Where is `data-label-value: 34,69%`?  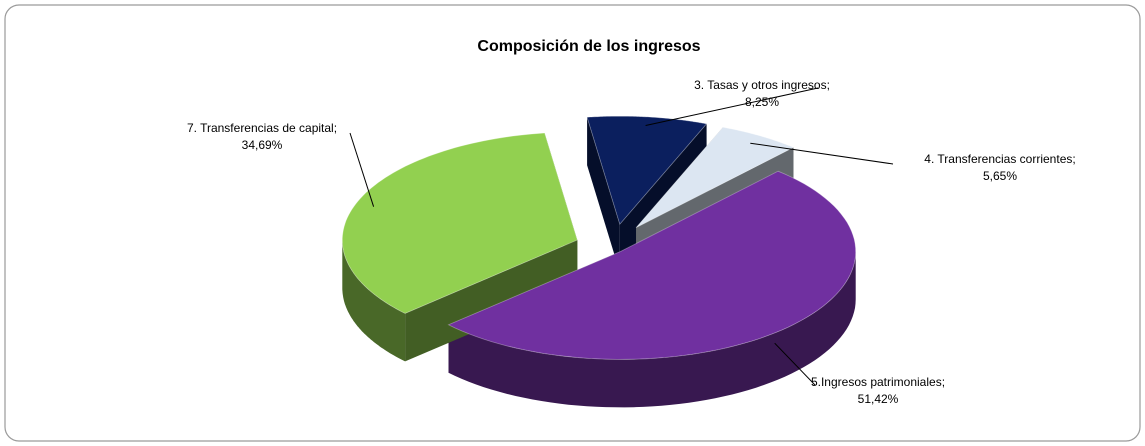
data-label-value: 34,69% is located at coordinates (262, 145).